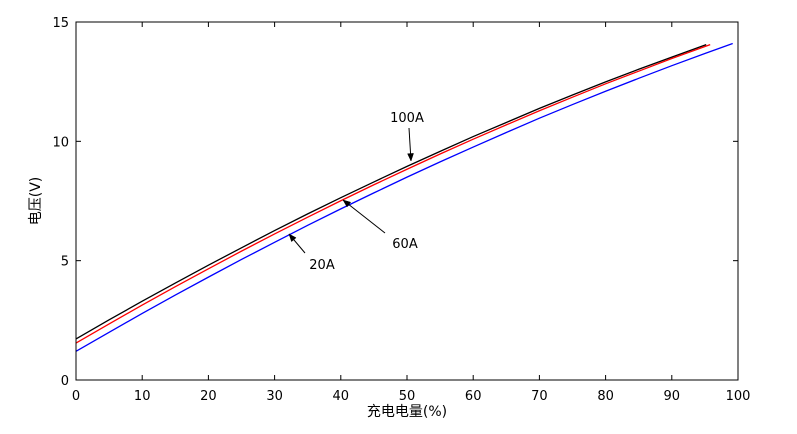  Describe the element at coordinates (142, 396) in the screenshot. I see `x-tick-label: 10` at that location.